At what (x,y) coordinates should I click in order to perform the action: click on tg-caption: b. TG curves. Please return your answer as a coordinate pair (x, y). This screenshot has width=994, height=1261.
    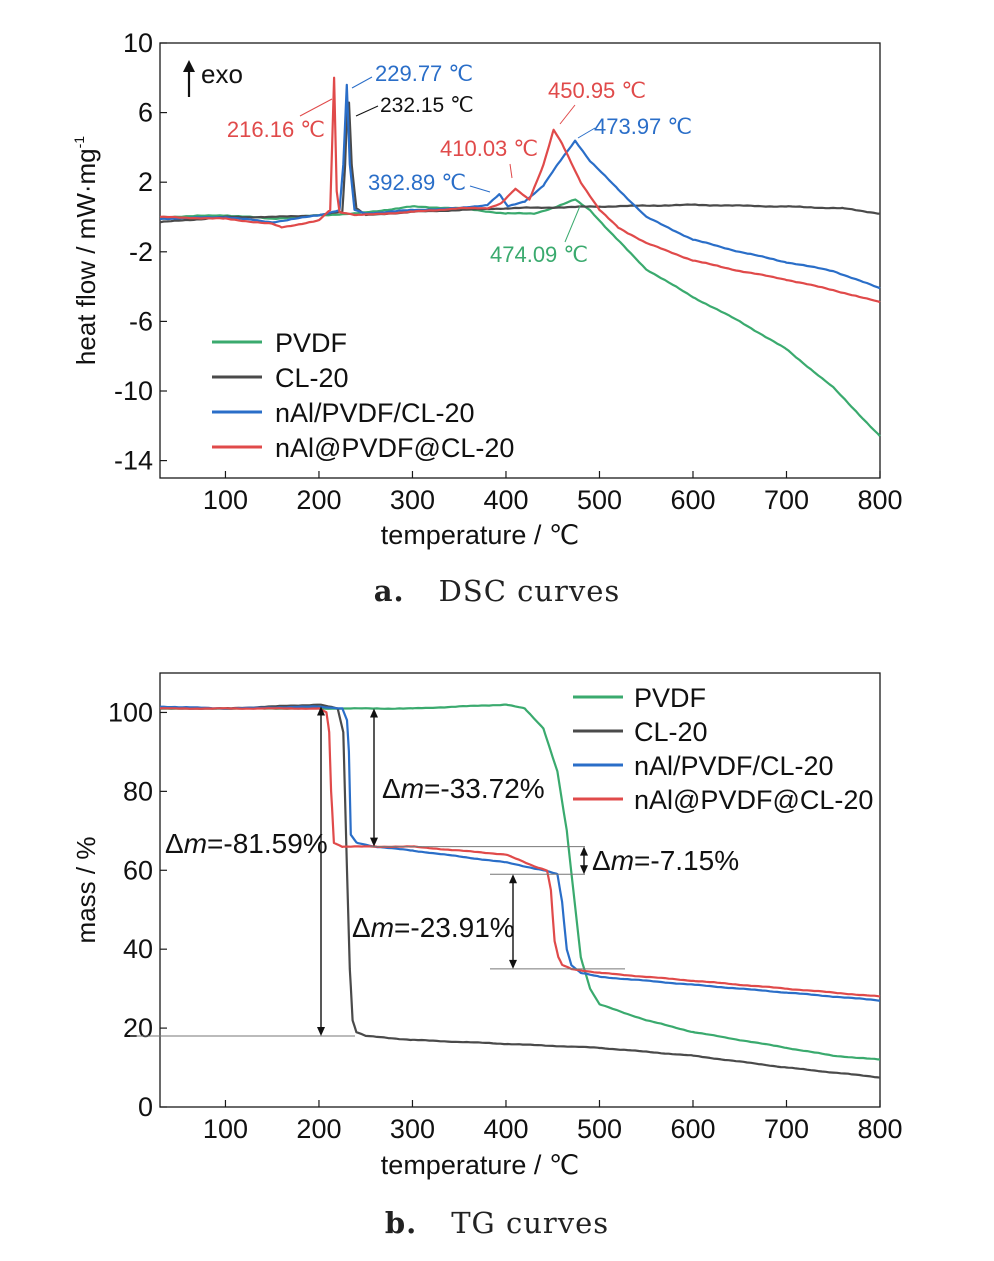
    Looking at the image, I should click on (497, 1223).